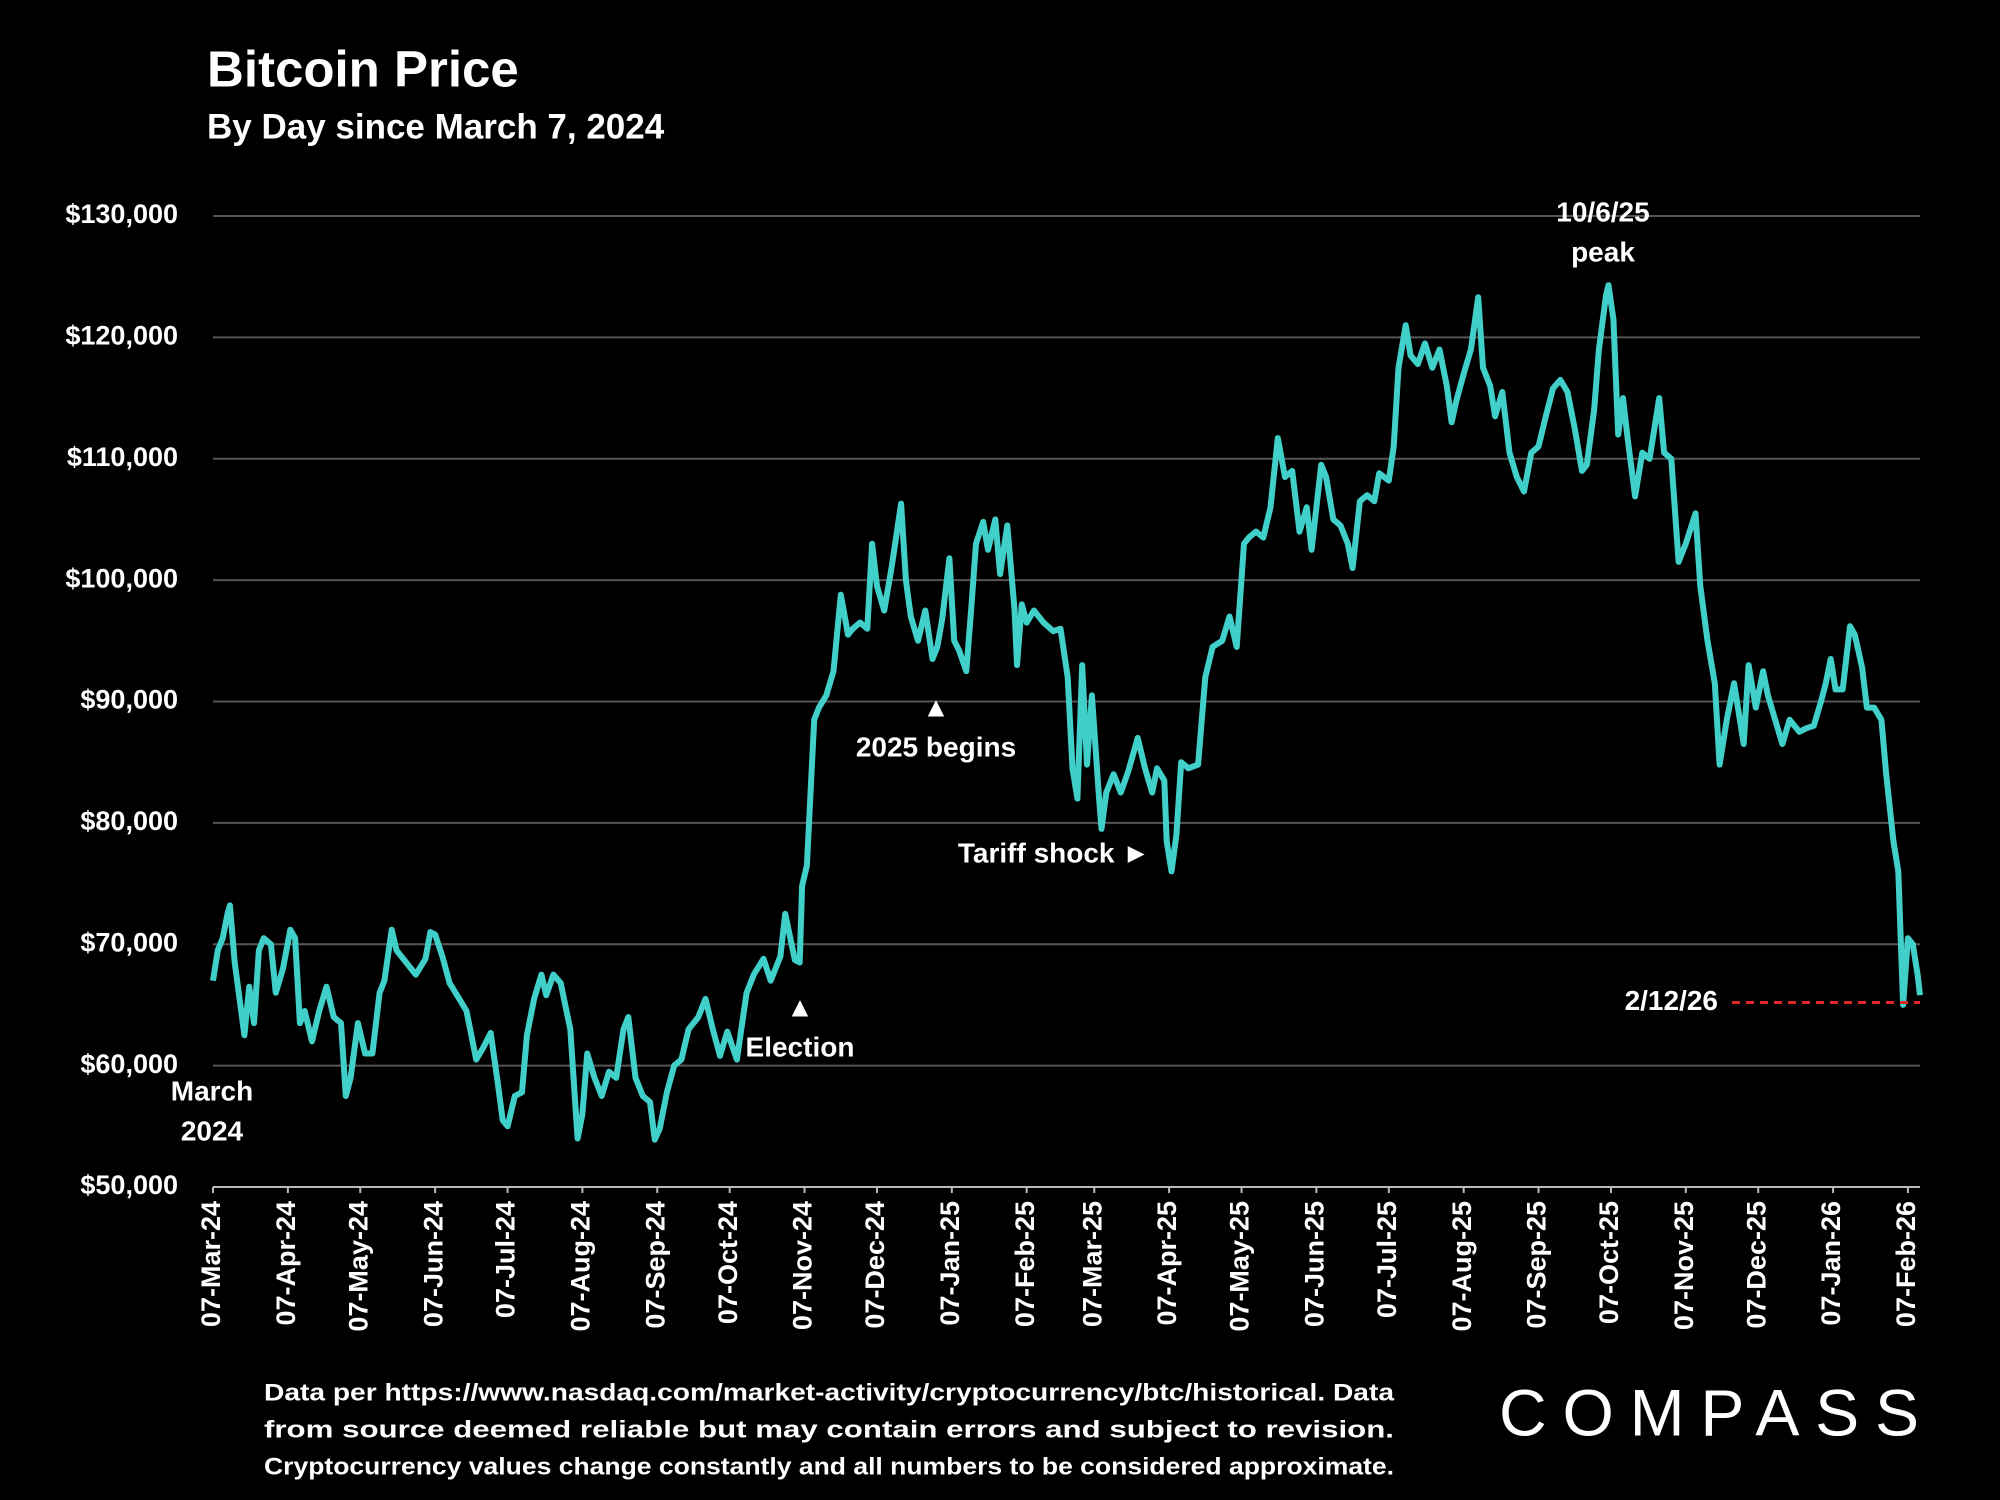  What do you see at coordinates (212, 1090) in the screenshot?
I see `annotation: March` at bounding box center [212, 1090].